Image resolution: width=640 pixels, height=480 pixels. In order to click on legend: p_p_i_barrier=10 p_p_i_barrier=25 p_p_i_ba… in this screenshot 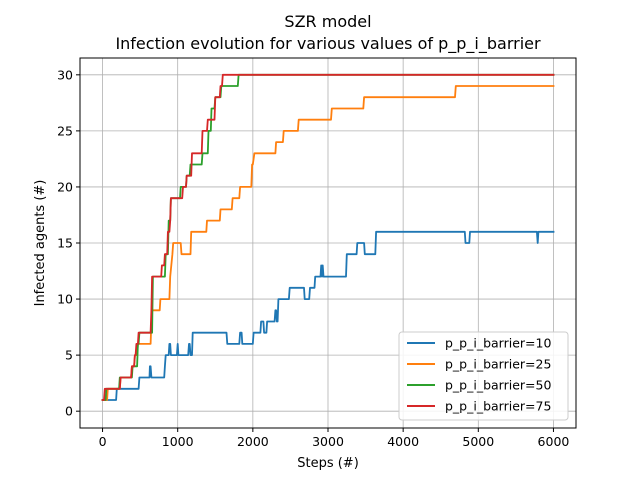, I will do `click(483, 376)`.